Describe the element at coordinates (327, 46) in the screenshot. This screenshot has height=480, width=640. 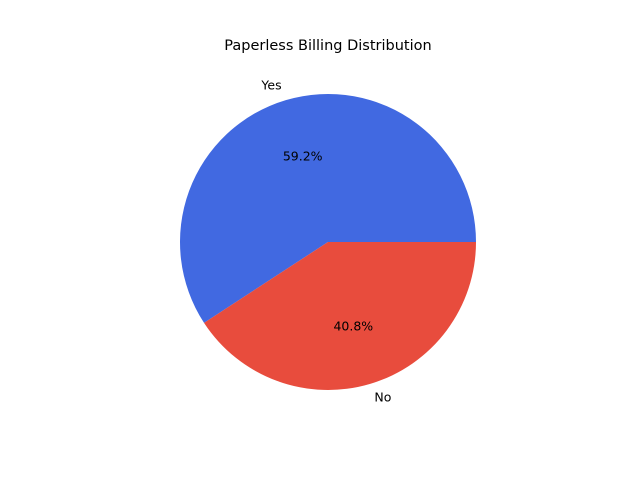
I see `chart-title: Paperless Billing Distribution` at that location.